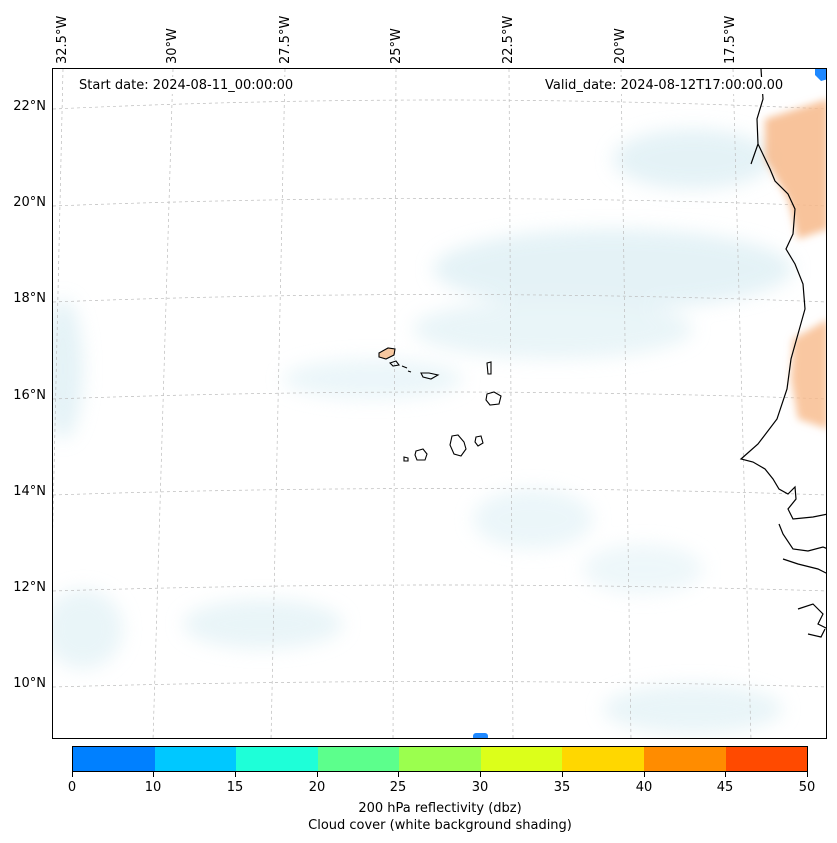  I want to click on start-date-label: Start date: 2024-08-11_00:00:00, so click(186, 85).